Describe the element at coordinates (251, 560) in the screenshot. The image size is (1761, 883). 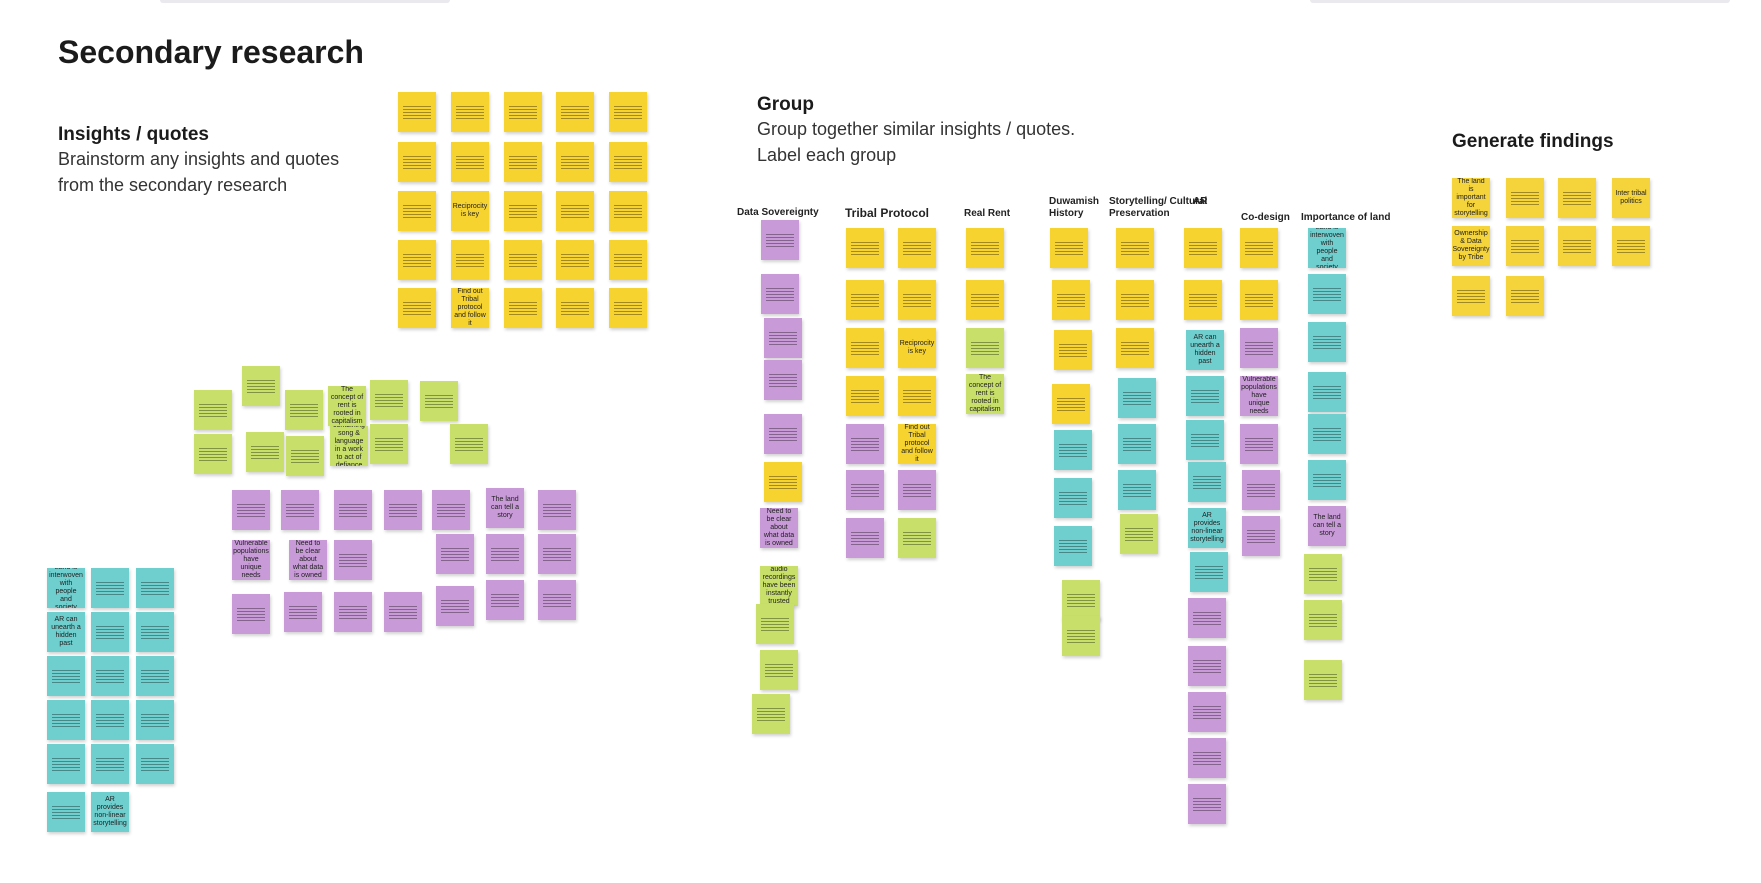
I see `sticky-note-vulnerable: Vulnerable populations have unique needs` at that location.